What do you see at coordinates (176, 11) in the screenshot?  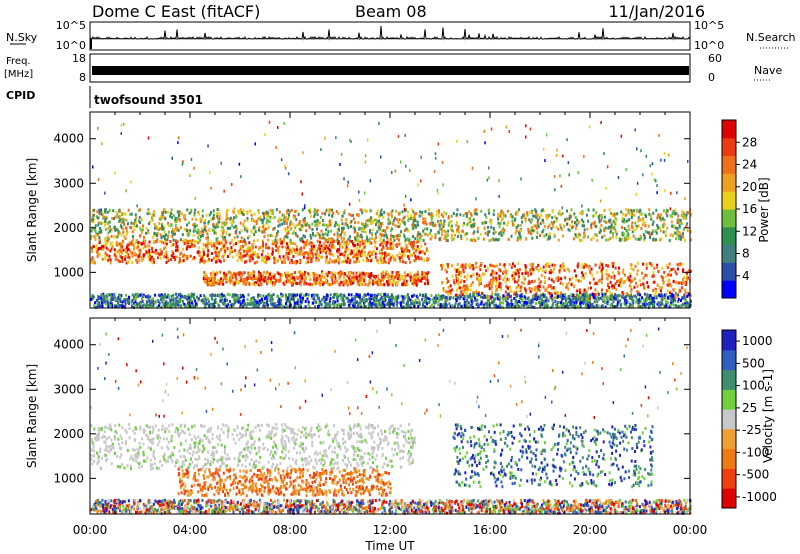 I see `station-title: Dome C East (fitACF)` at bounding box center [176, 11].